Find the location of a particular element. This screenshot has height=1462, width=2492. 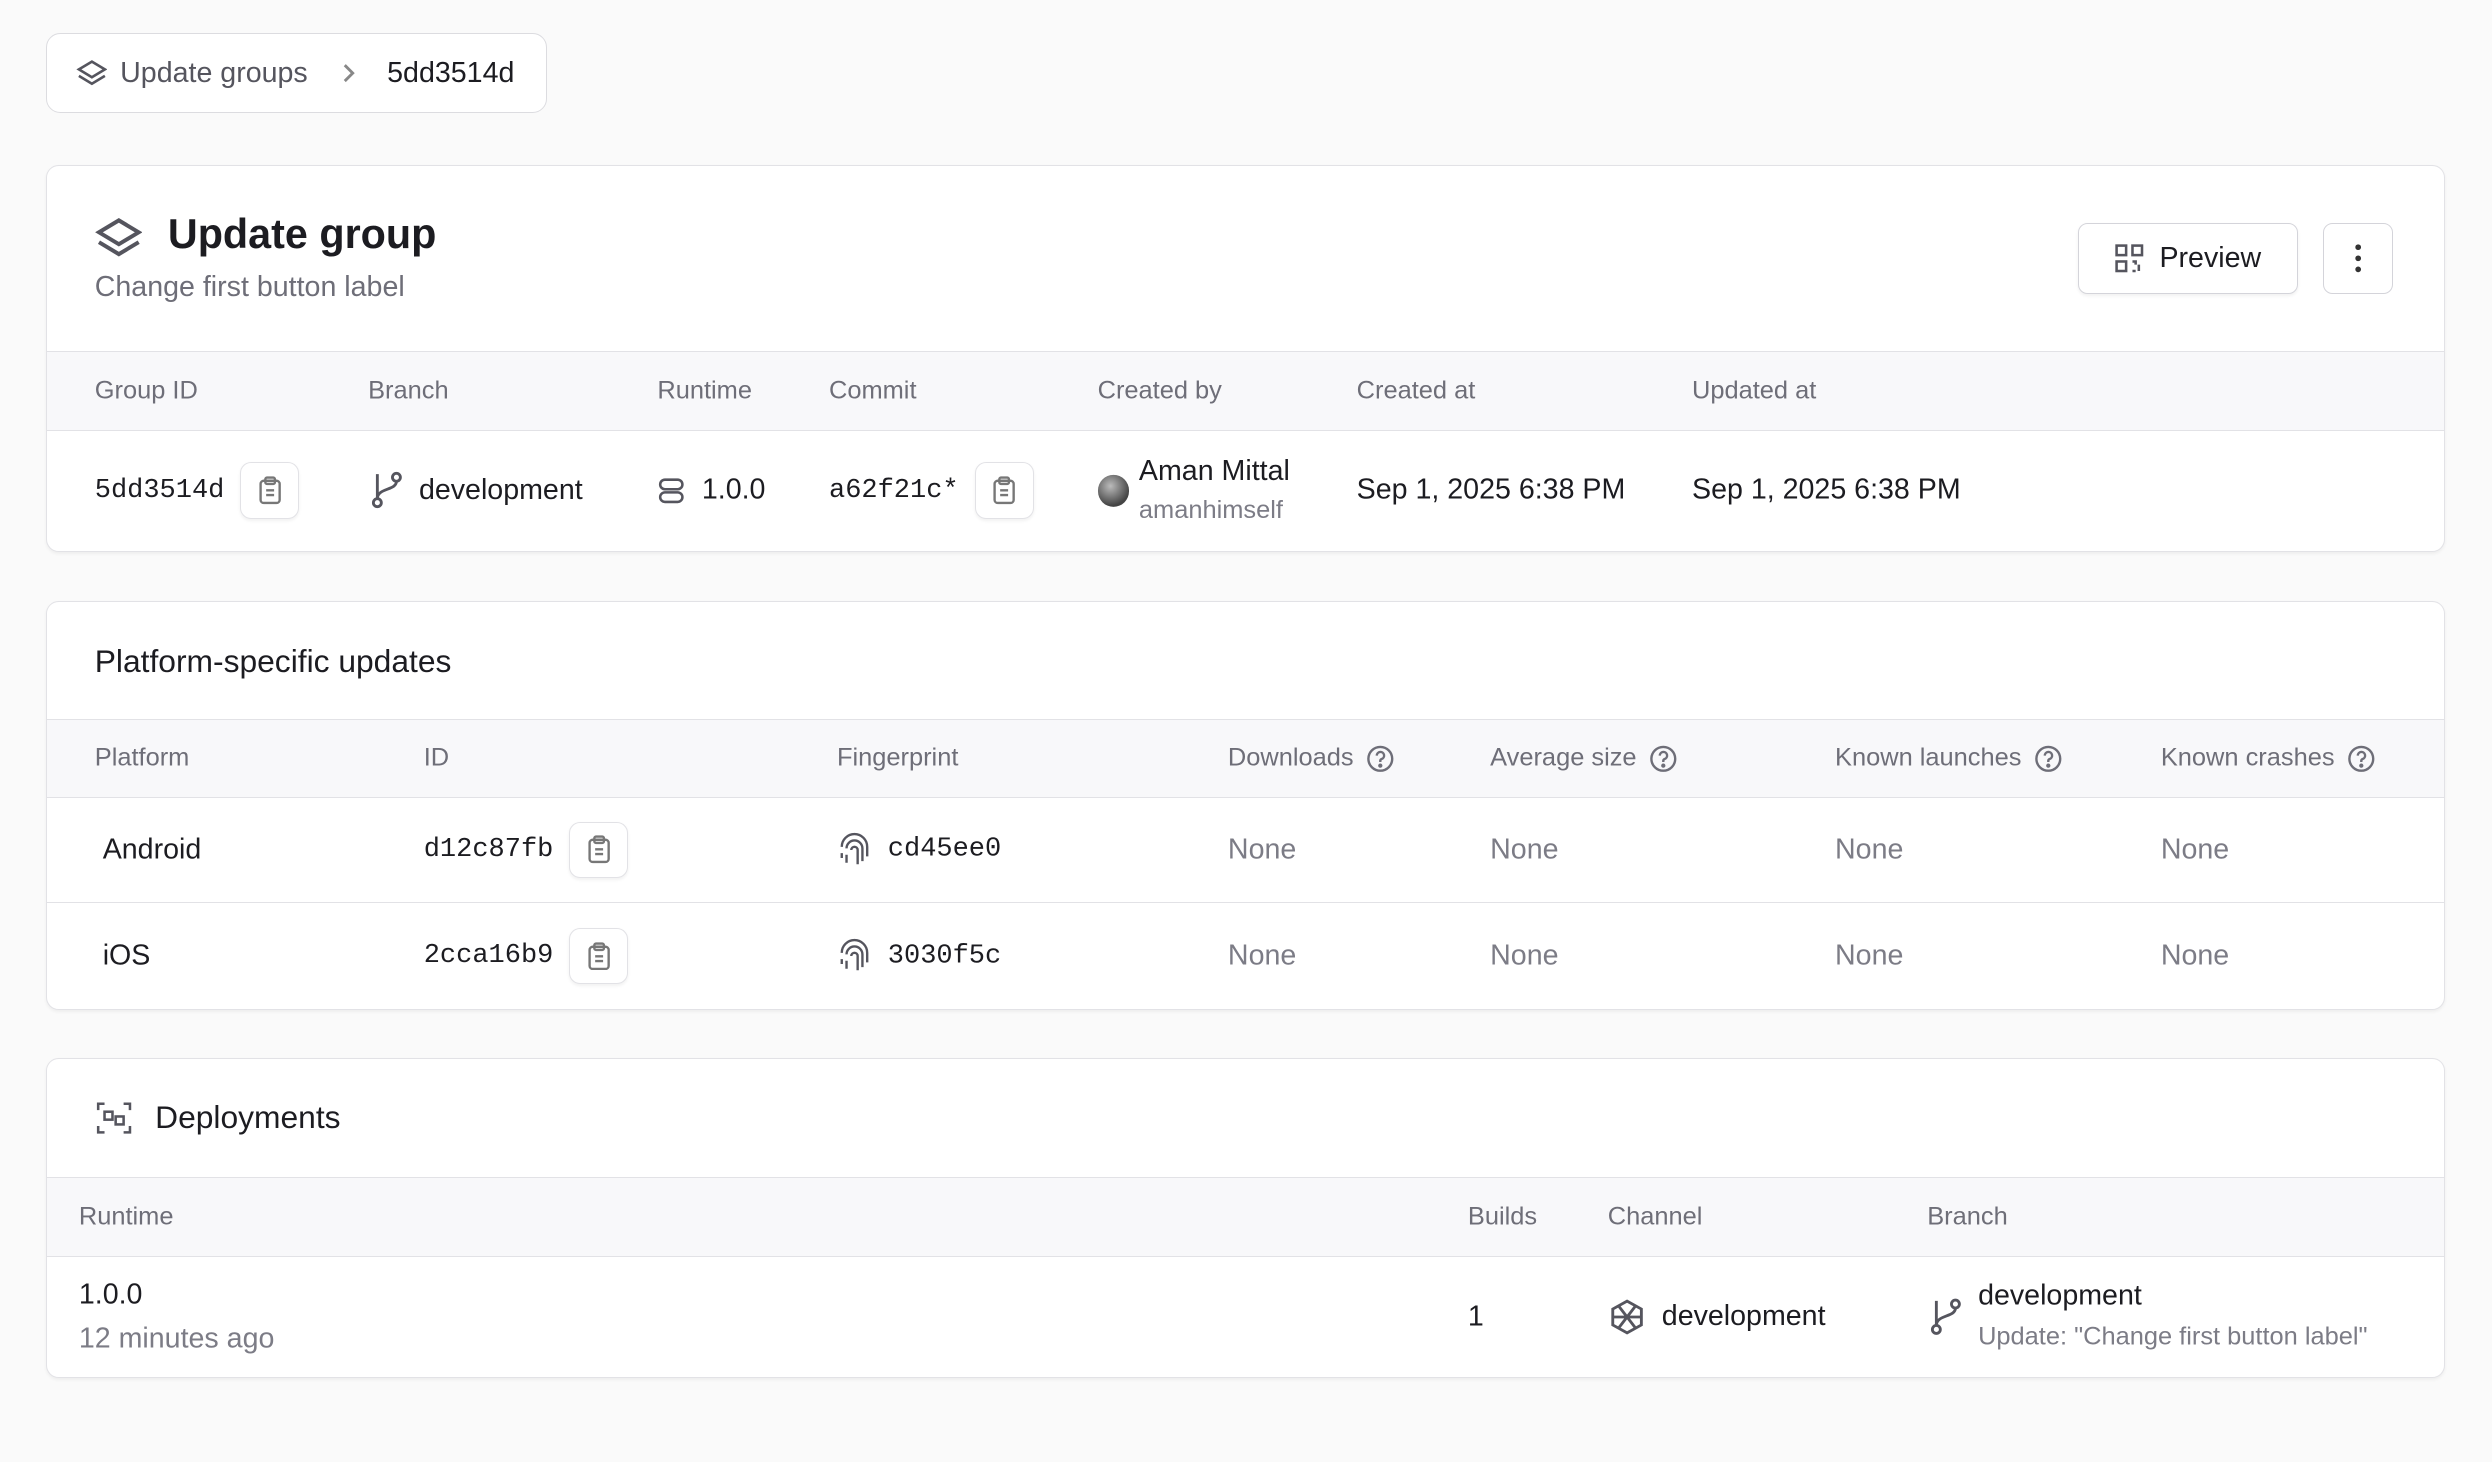

fingerprint-link: cd45ee0 is located at coordinates (944, 849).